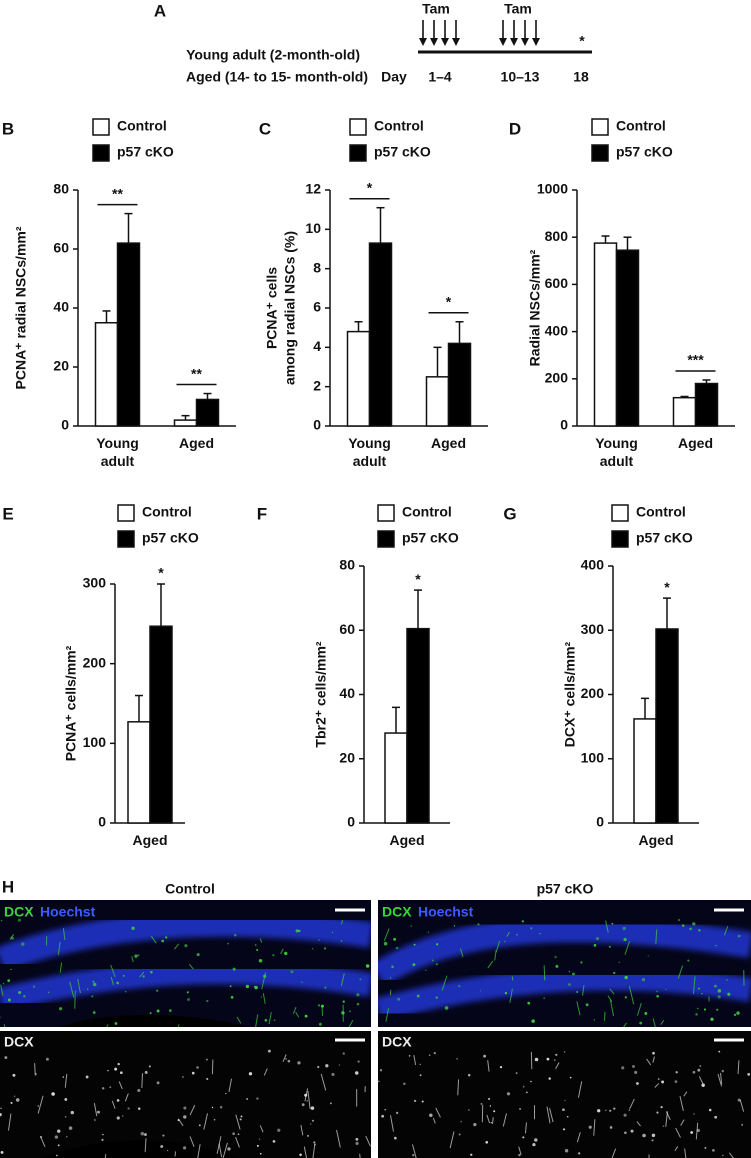 The image size is (751, 1158). I want to click on y-tick-label: 0, so click(564, 425).